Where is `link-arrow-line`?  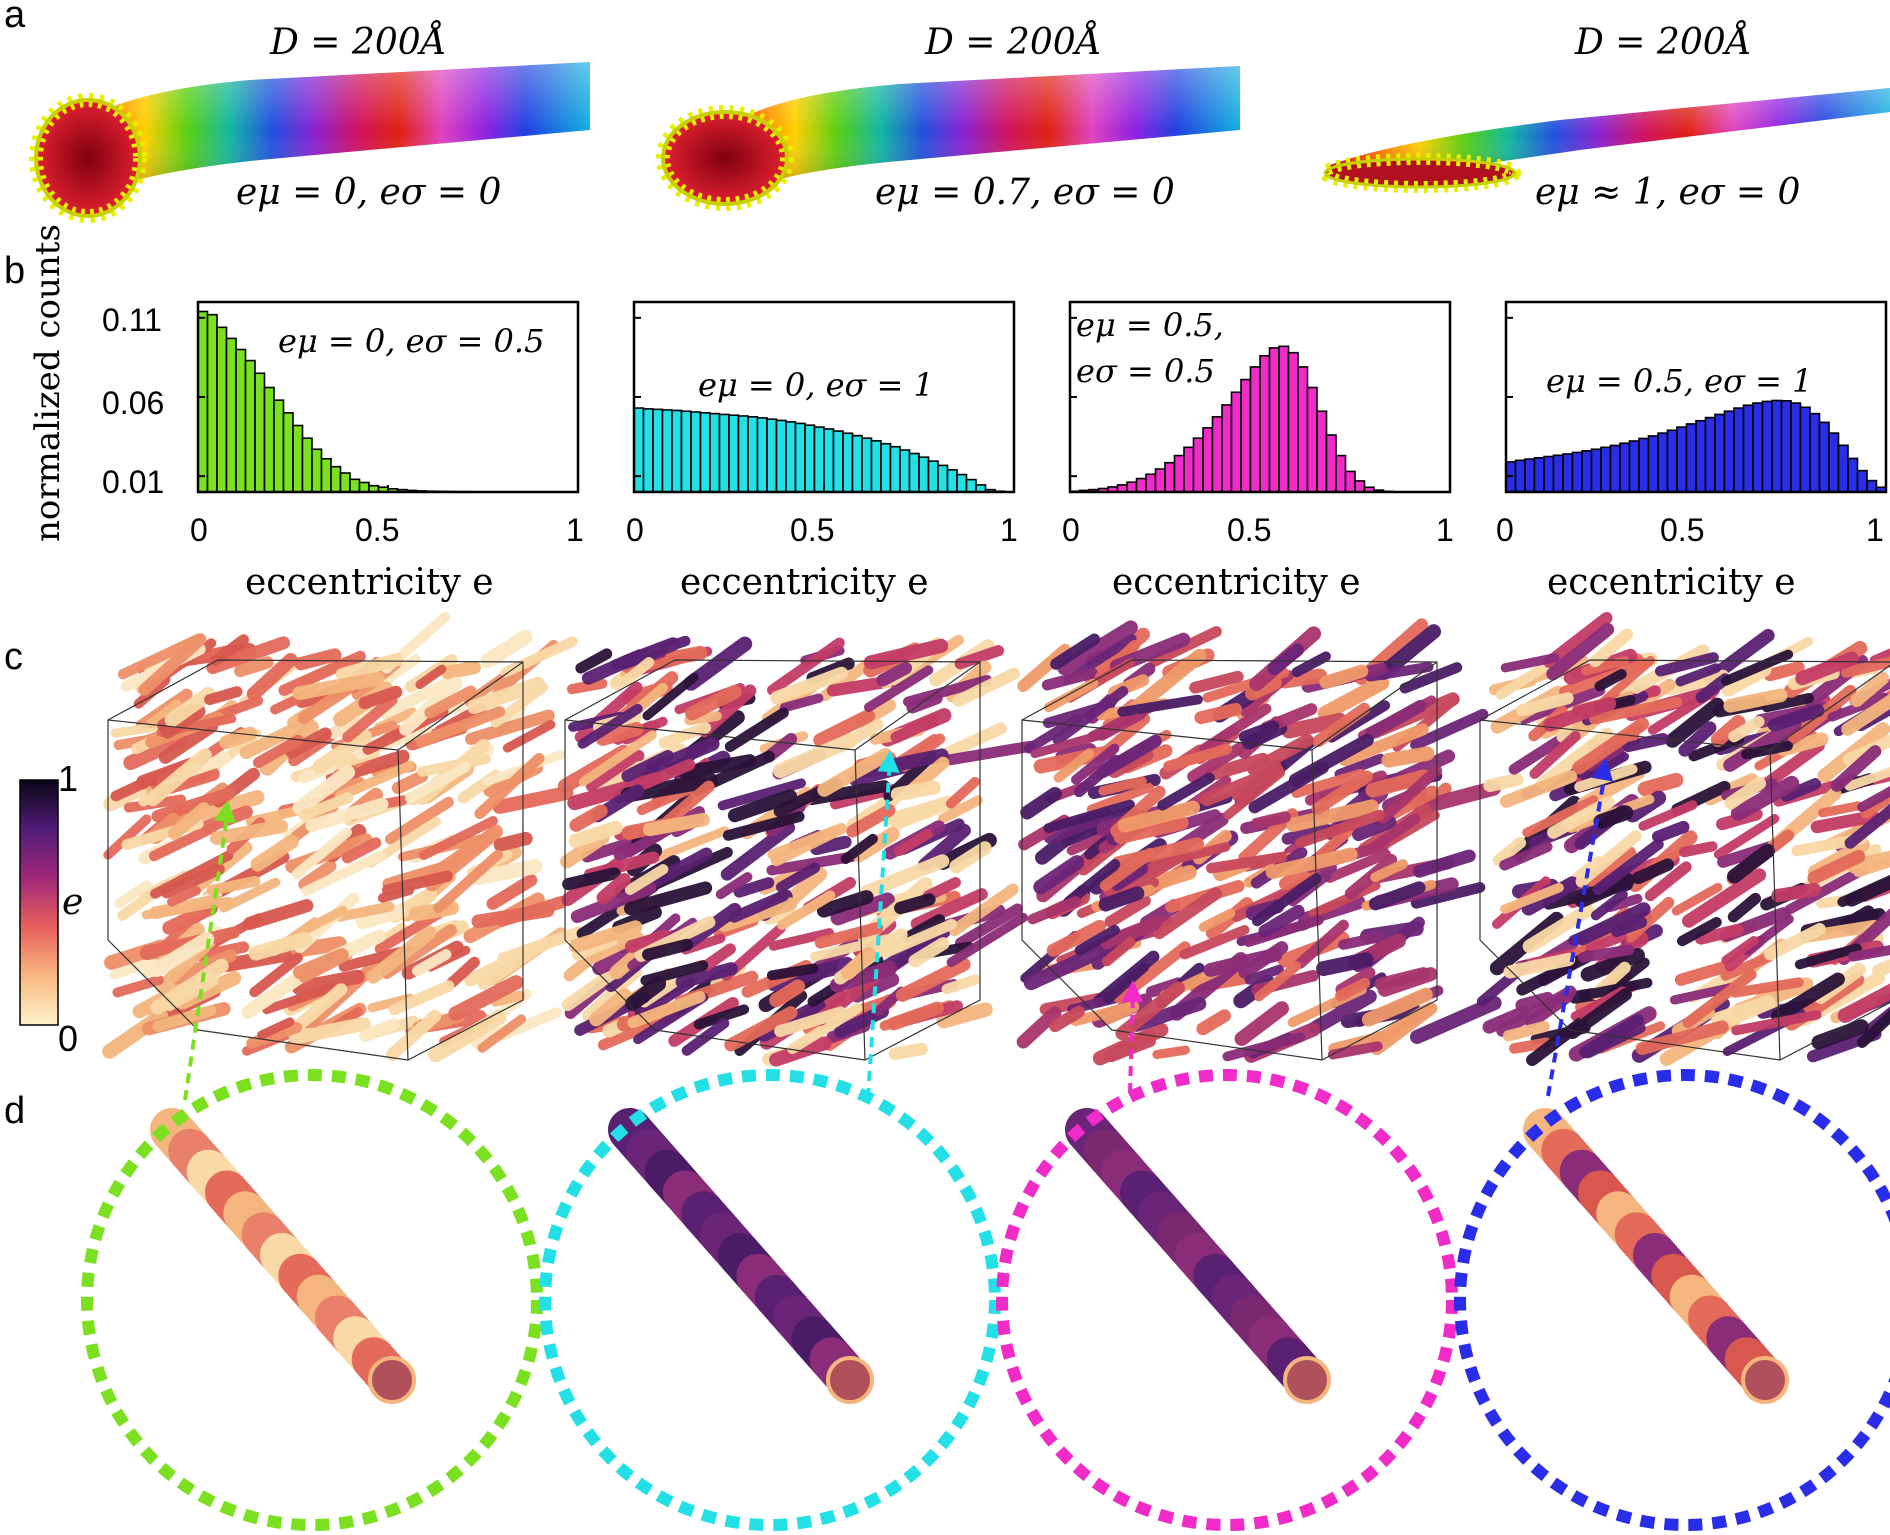 link-arrow-line is located at coordinates (1577, 932).